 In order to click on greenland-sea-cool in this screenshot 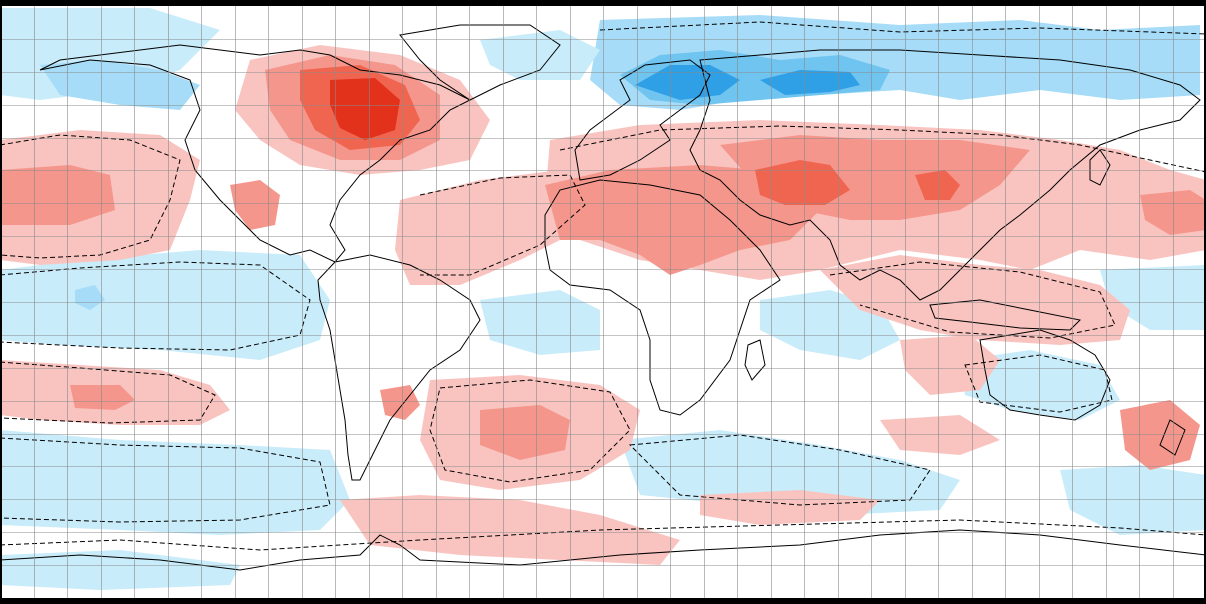, I will do `click(540, 55)`.